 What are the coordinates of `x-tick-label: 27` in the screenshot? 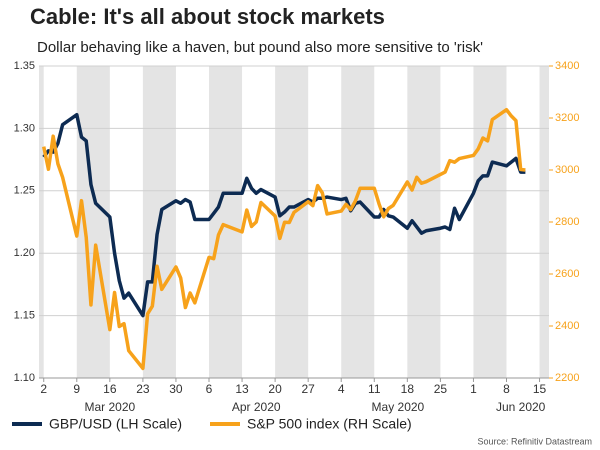 It's located at (308, 389).